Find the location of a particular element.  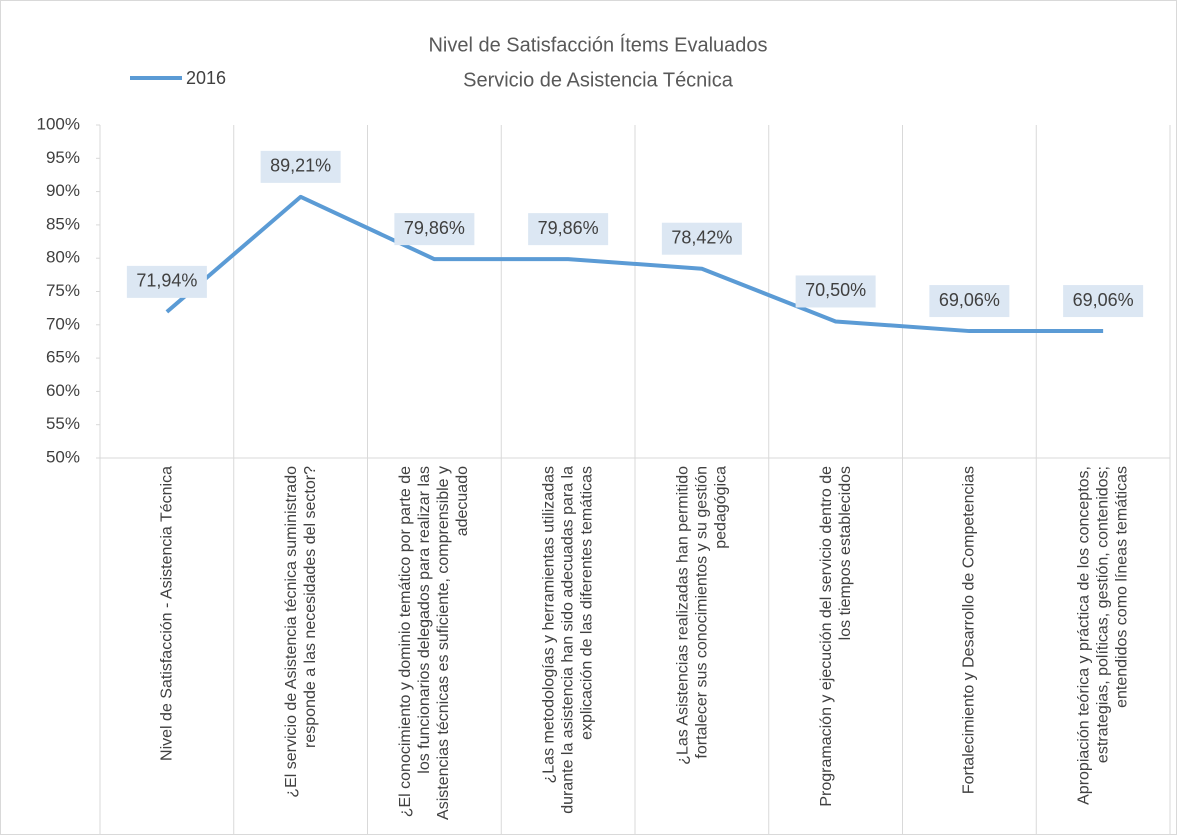

y-tick-label: 60% is located at coordinates (63, 390).